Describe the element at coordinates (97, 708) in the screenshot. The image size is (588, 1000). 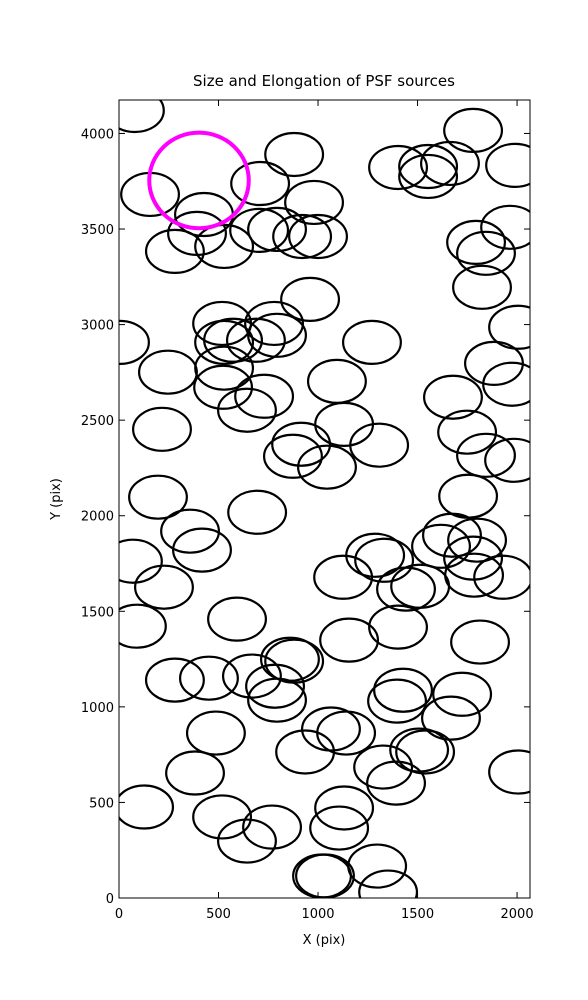
I see `y-tick-label: 1000` at that location.